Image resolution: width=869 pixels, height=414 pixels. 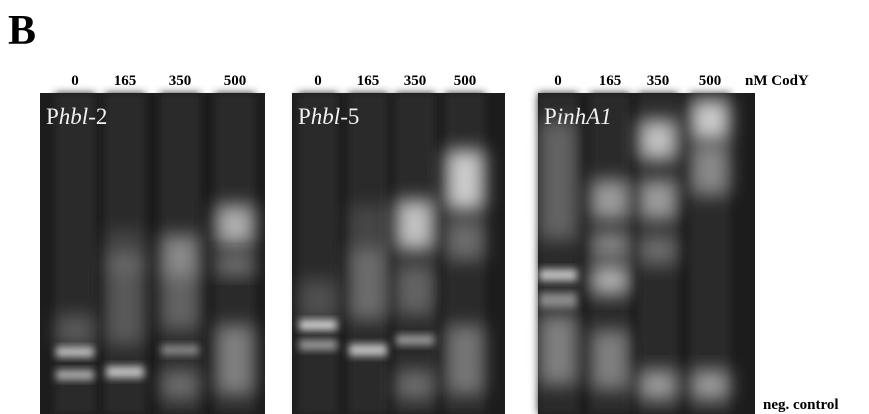 I want to click on control-label: neg. control, so click(x=801, y=405).